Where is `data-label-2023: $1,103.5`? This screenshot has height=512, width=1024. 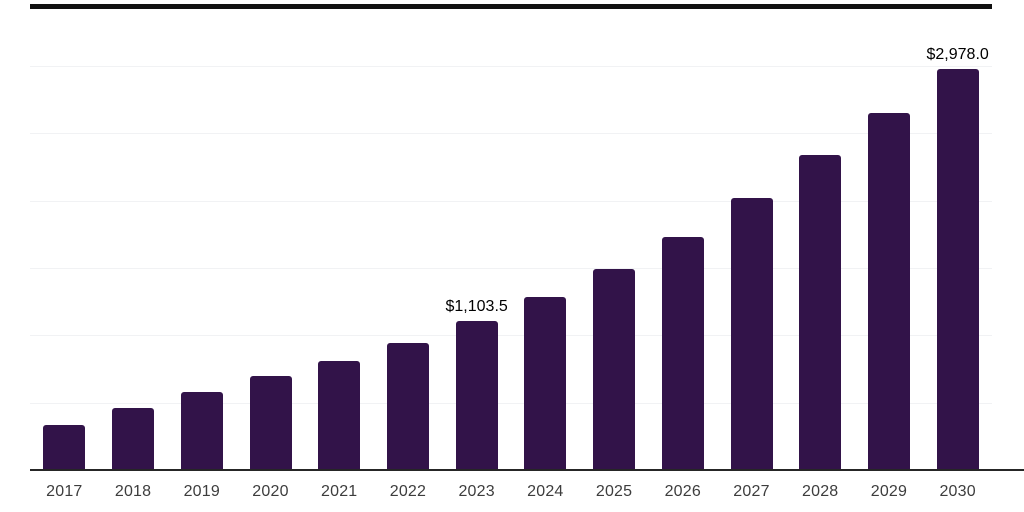 data-label-2023: $1,103.5 is located at coordinates (476, 307).